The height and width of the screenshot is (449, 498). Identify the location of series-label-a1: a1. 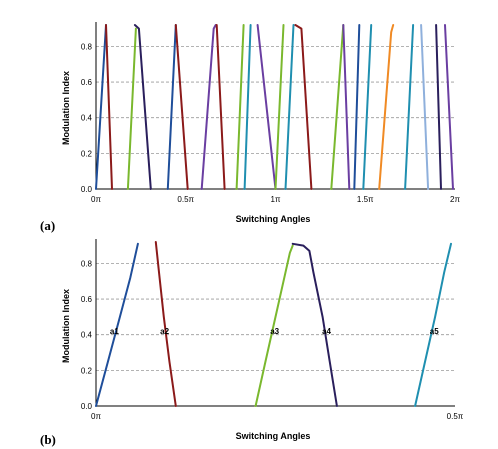
(114, 331).